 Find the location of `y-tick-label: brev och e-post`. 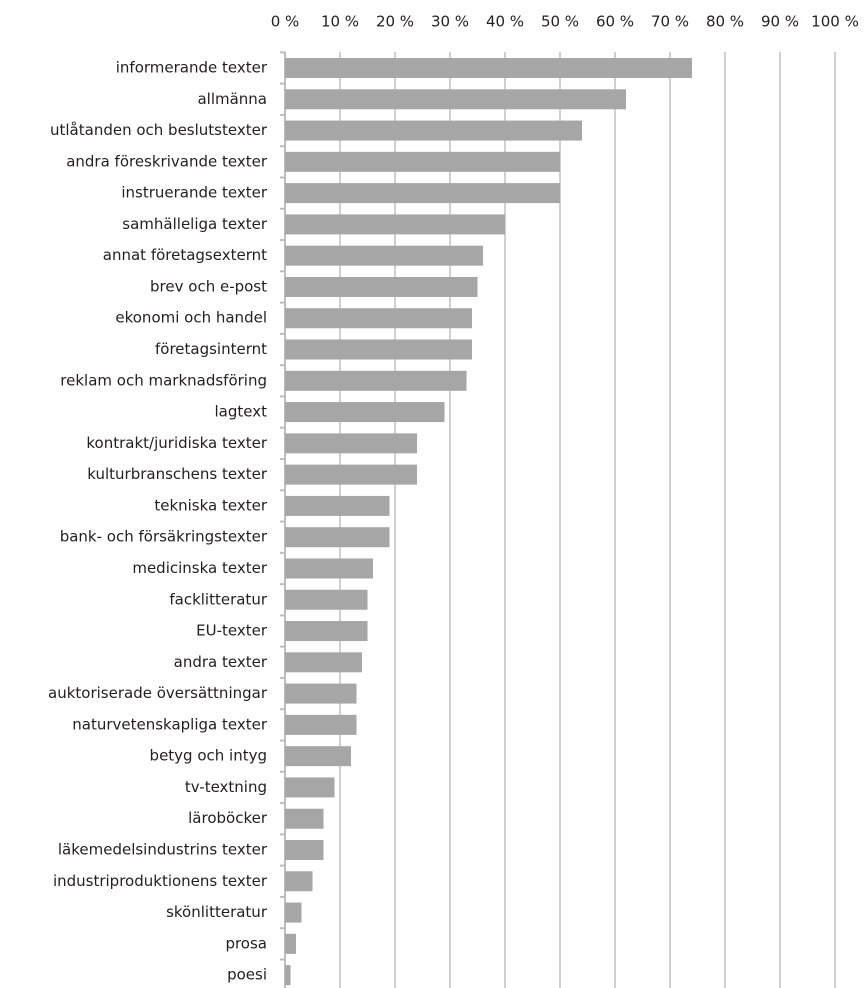

y-tick-label: brev och e-post is located at coordinates (208, 286).